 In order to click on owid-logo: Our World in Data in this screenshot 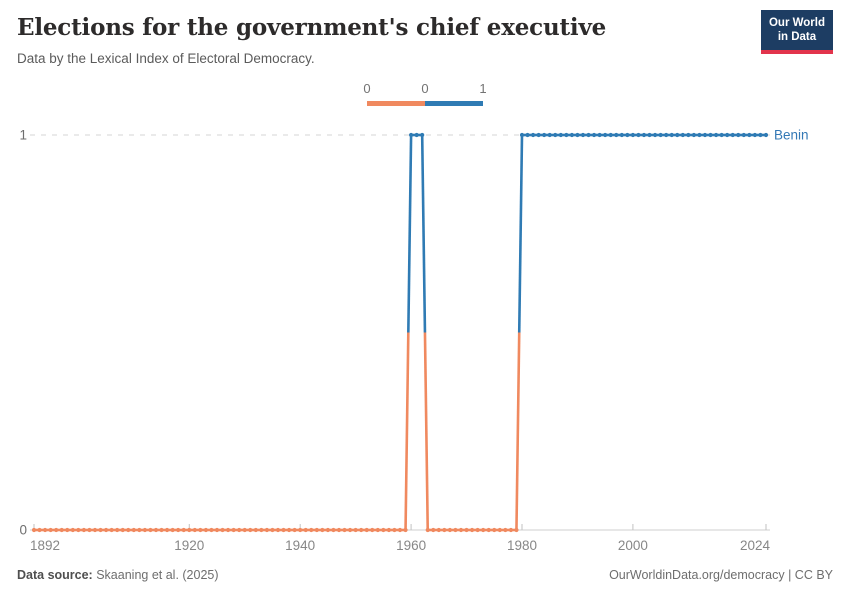, I will do `click(796, 32)`.